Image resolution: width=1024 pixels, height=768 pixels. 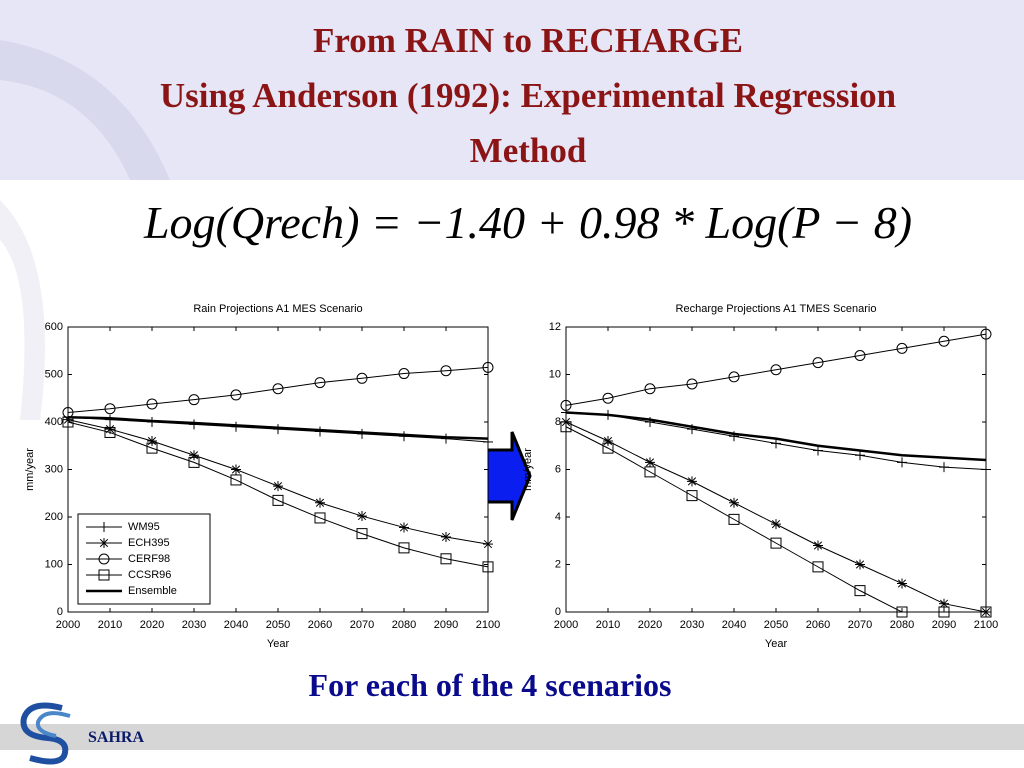 What do you see at coordinates (54, 517) in the screenshot?
I see `y-tick-label: 200` at bounding box center [54, 517].